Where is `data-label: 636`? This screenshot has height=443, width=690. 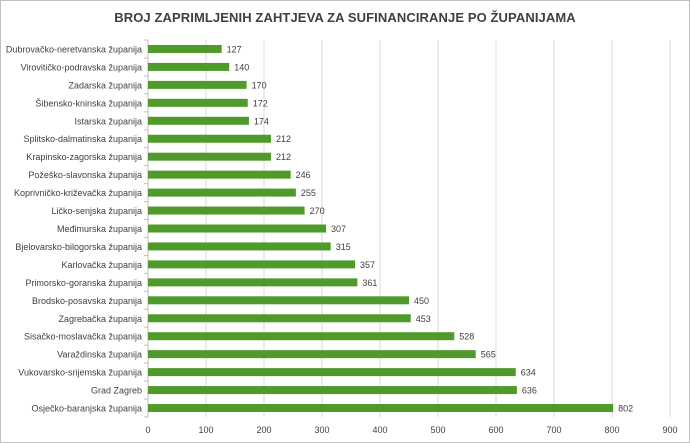
data-label: 636 is located at coordinates (529, 391).